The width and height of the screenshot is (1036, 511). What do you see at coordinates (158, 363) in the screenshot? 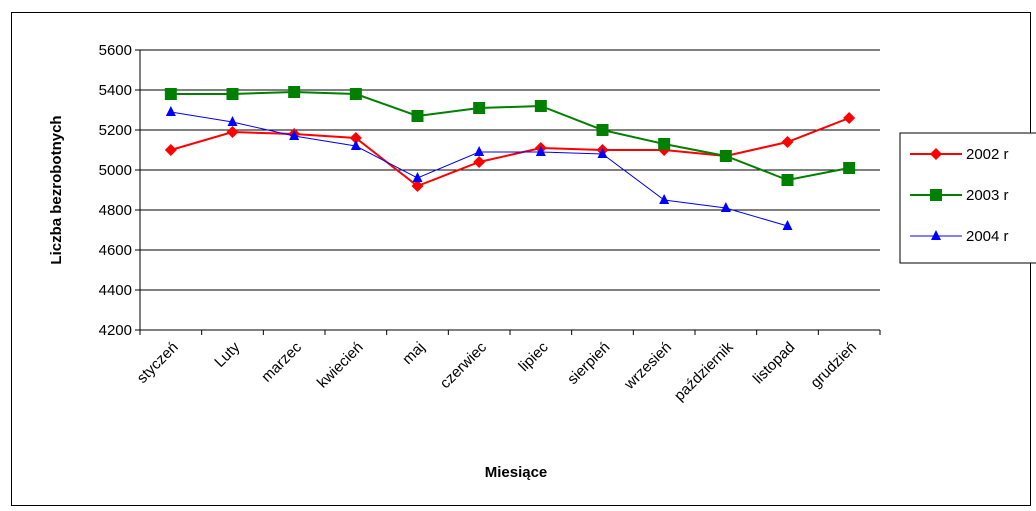
I see `x-tick-label: styczeń` at bounding box center [158, 363].